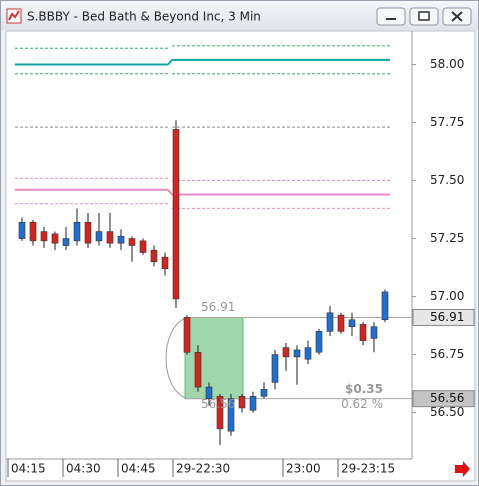  Describe the element at coordinates (176, 358) in the screenshot. I see `measure-bracket` at that location.